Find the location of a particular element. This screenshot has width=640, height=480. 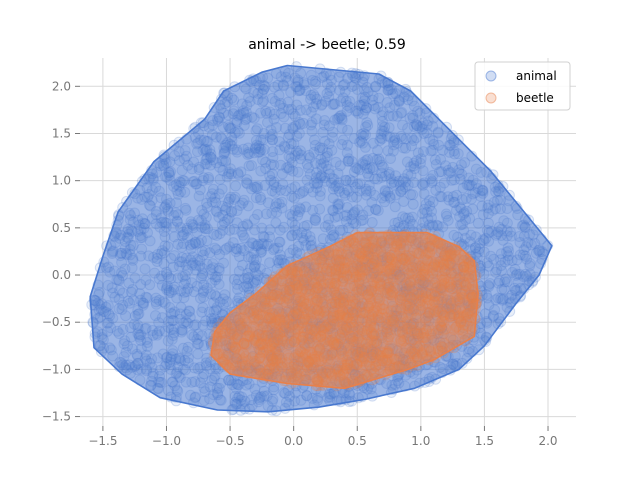

x-tick-label: 0.5 is located at coordinates (357, 441).